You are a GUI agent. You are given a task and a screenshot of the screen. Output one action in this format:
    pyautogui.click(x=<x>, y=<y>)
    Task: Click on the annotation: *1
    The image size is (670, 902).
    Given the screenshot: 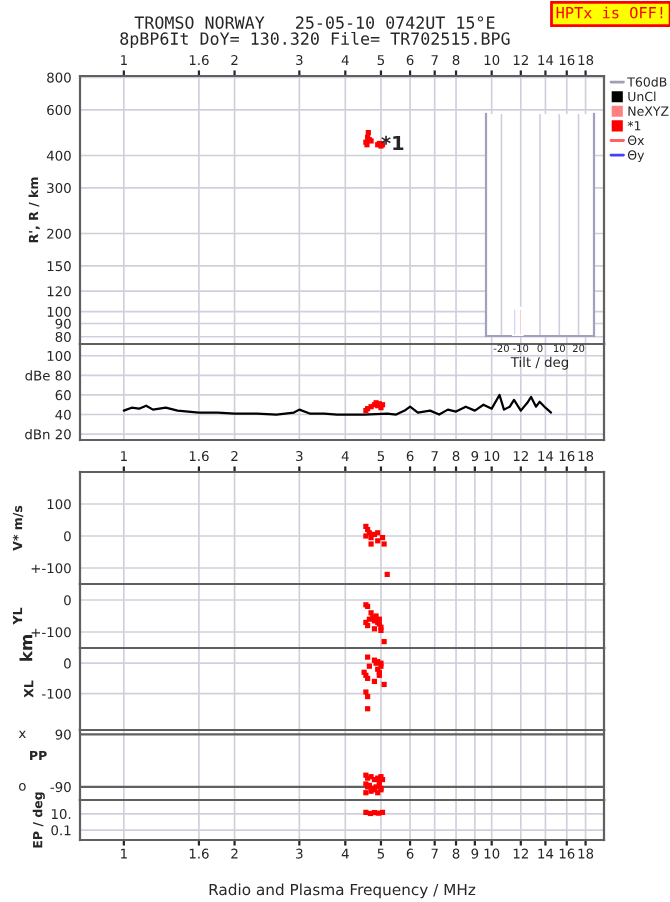 What is the action you would take?
    pyautogui.click(x=392, y=143)
    